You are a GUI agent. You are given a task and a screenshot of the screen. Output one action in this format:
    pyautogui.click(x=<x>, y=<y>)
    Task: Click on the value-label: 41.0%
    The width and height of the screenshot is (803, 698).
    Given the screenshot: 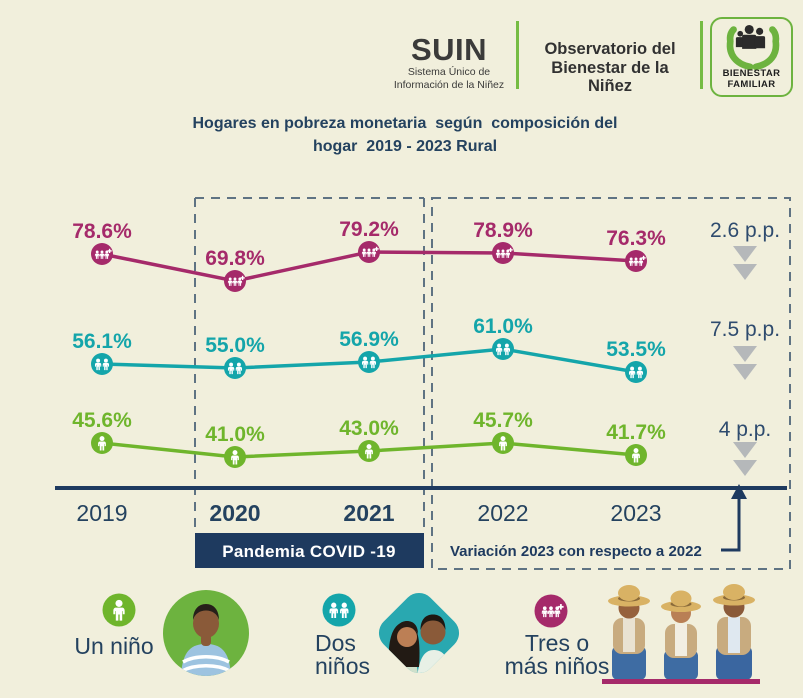 What is the action you would take?
    pyautogui.click(x=235, y=434)
    